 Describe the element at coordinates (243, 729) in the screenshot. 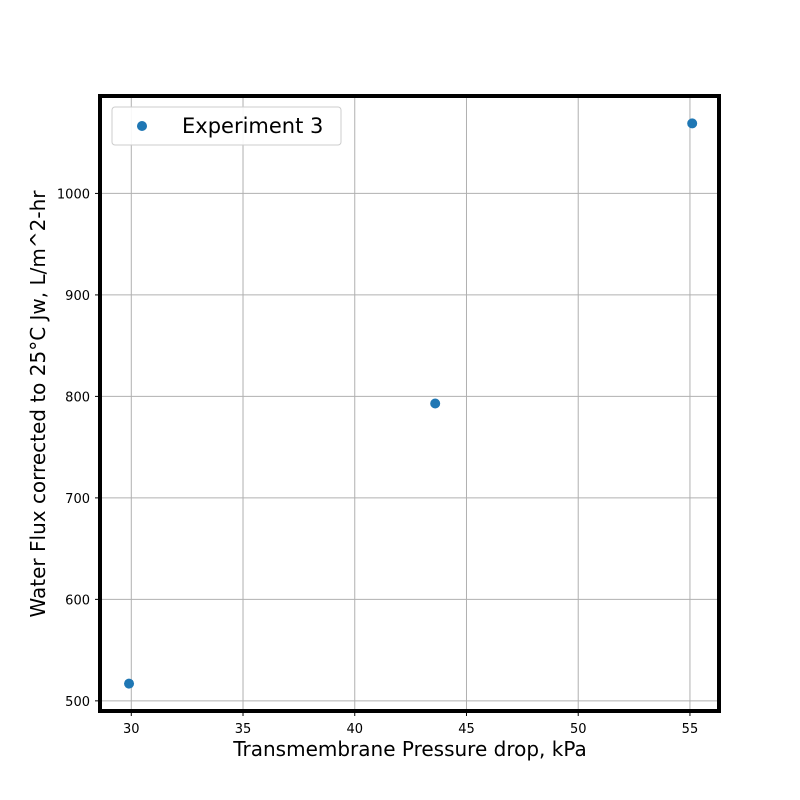

I see `x-tick-label: 35` at that location.